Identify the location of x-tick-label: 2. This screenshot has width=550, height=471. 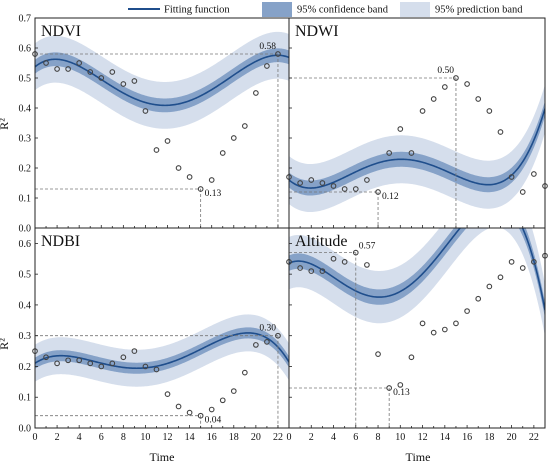
(57, 437).